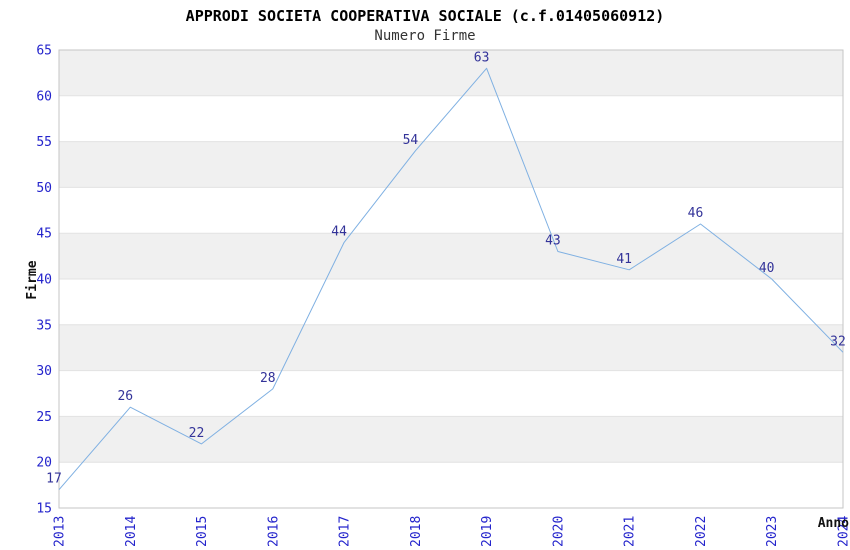  Describe the element at coordinates (411, 140) in the screenshot. I see `value-label: 54` at that location.